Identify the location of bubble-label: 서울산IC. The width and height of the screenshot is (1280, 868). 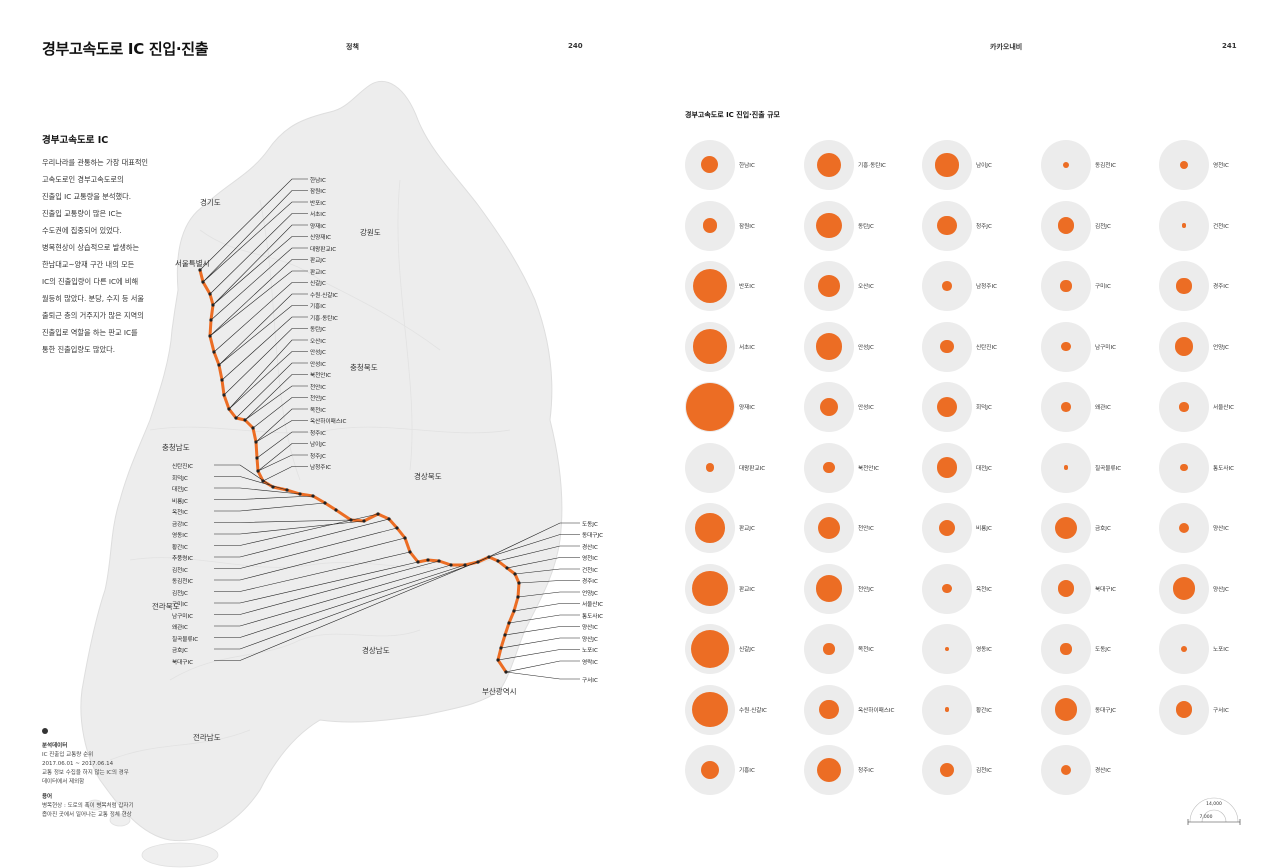
(1223, 408).